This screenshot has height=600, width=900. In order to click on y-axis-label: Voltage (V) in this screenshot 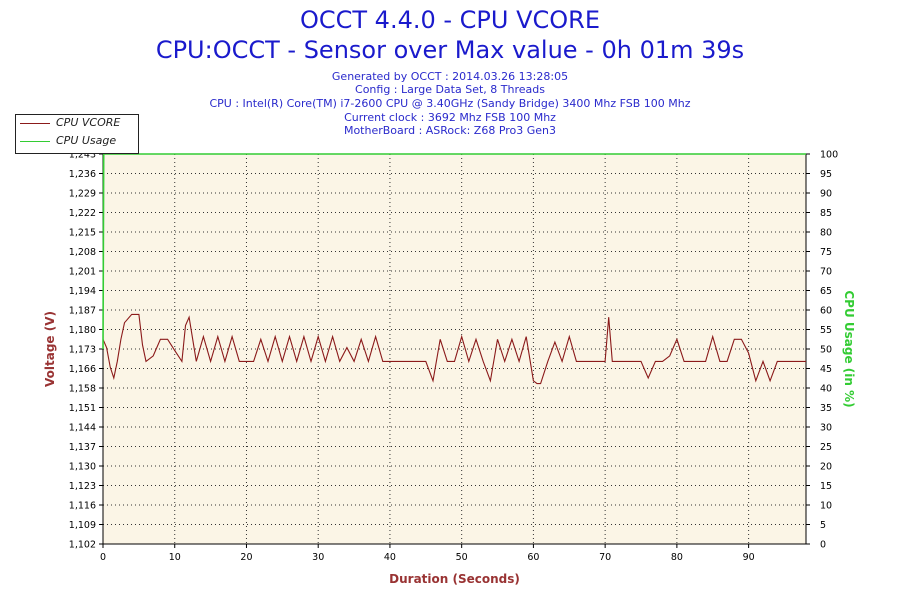, I will do `click(50, 349)`.